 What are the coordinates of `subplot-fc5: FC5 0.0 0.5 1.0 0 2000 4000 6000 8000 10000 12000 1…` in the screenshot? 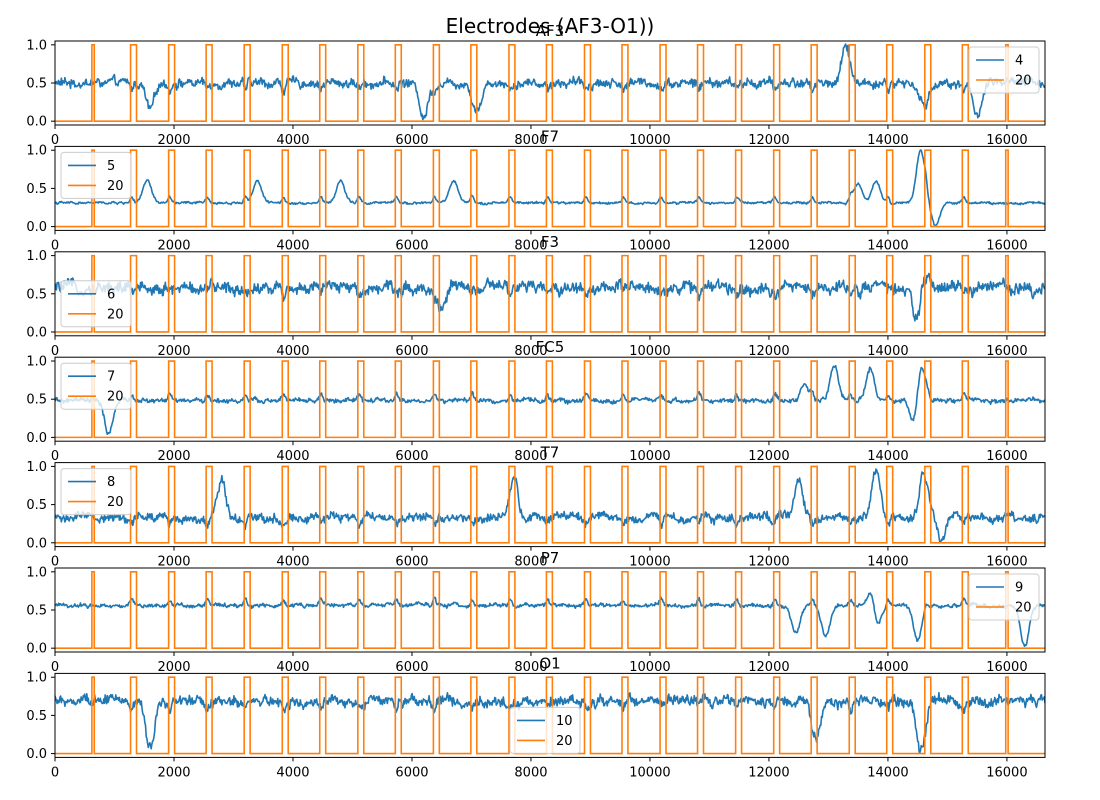 It's located at (536, 401).